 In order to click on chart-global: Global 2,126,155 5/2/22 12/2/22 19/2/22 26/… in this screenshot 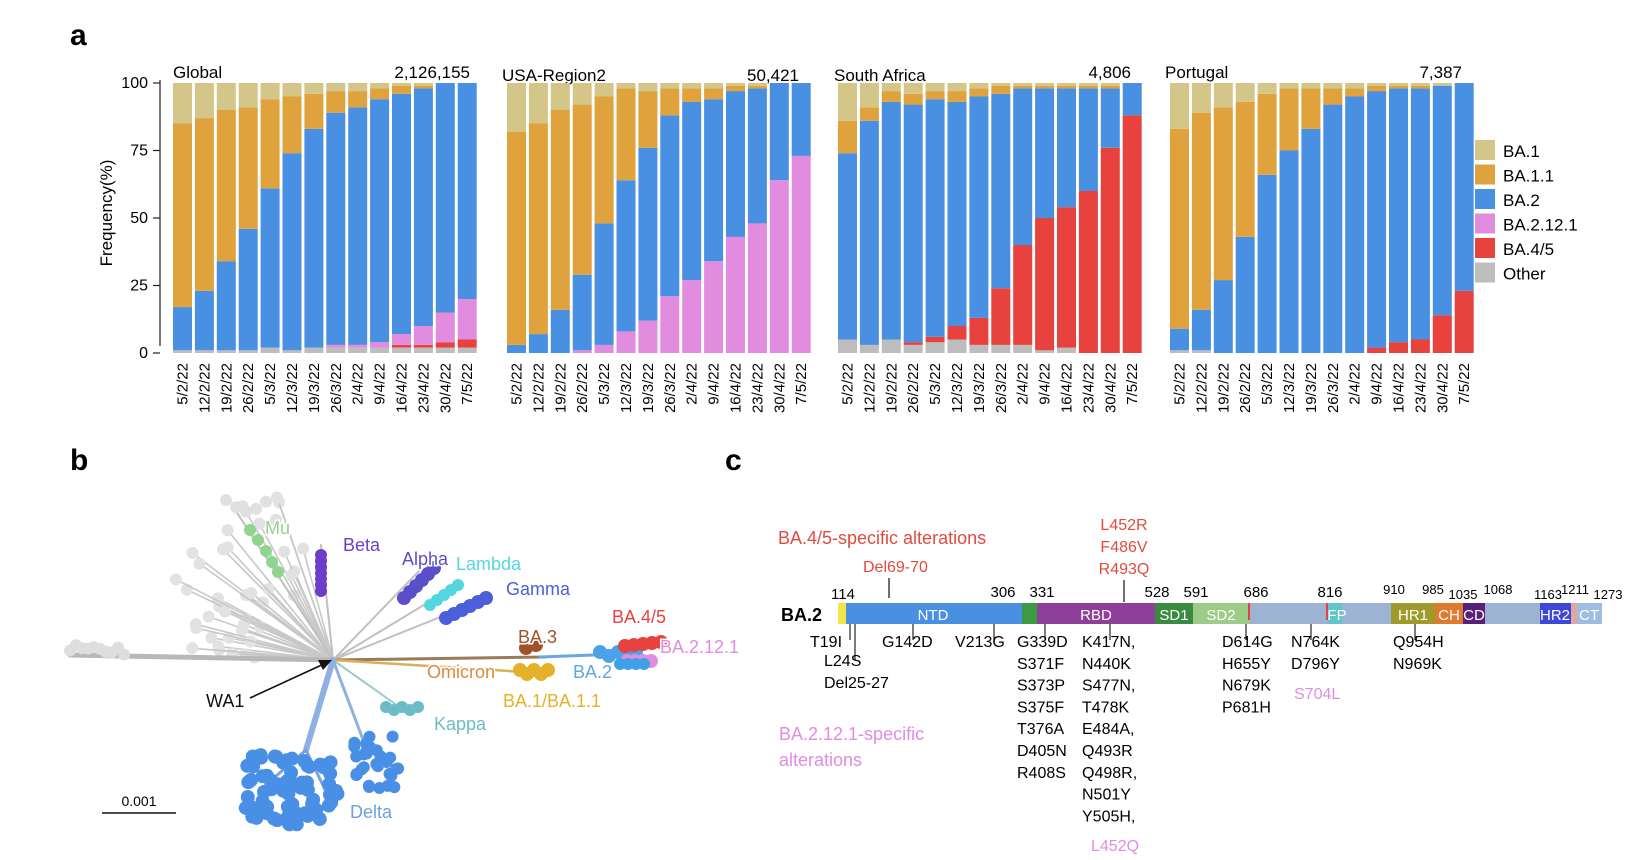, I will do `click(325, 238)`.